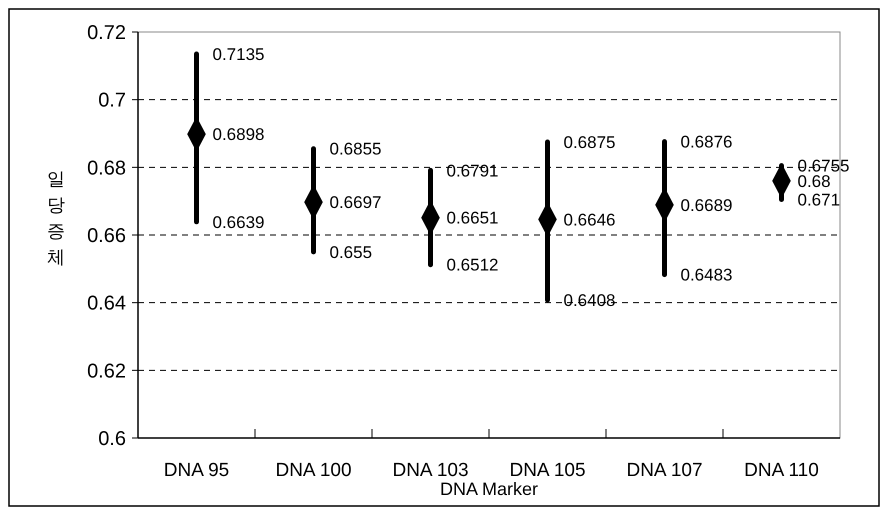  Describe the element at coordinates (590, 142) in the screenshot. I see `annotation: 0.6875` at that location.